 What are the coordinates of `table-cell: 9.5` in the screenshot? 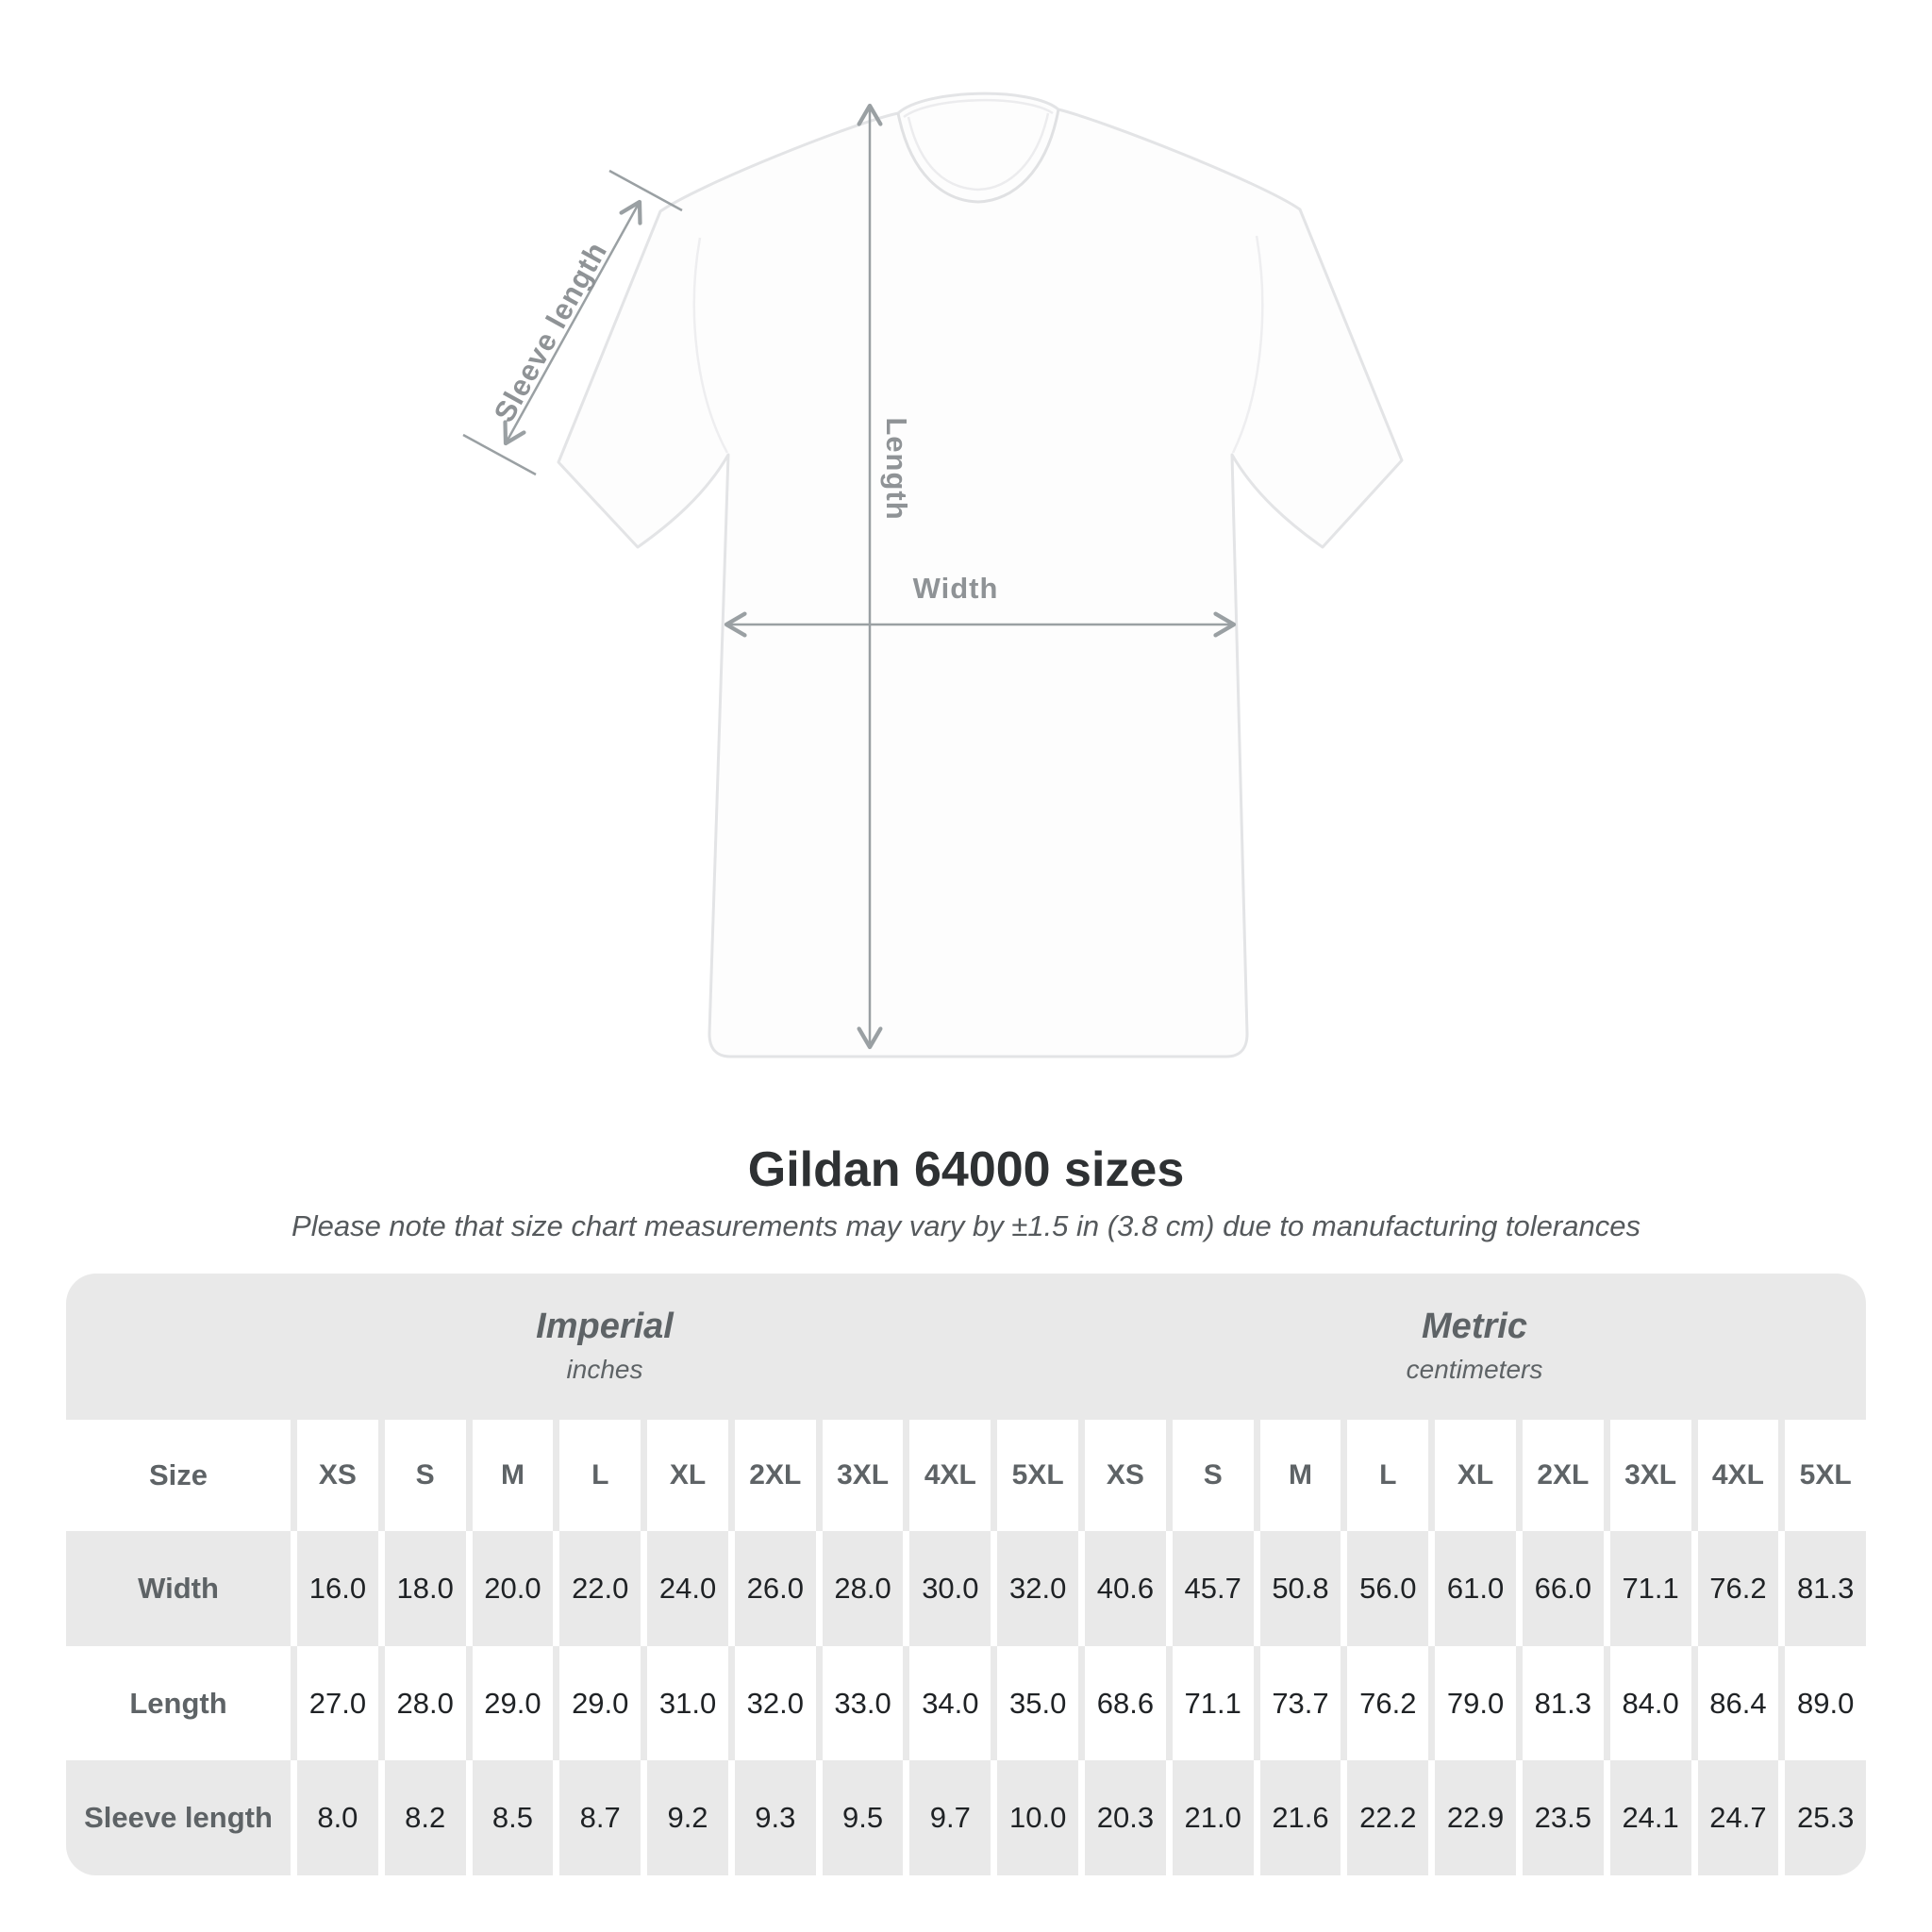 It's located at (863, 1817).